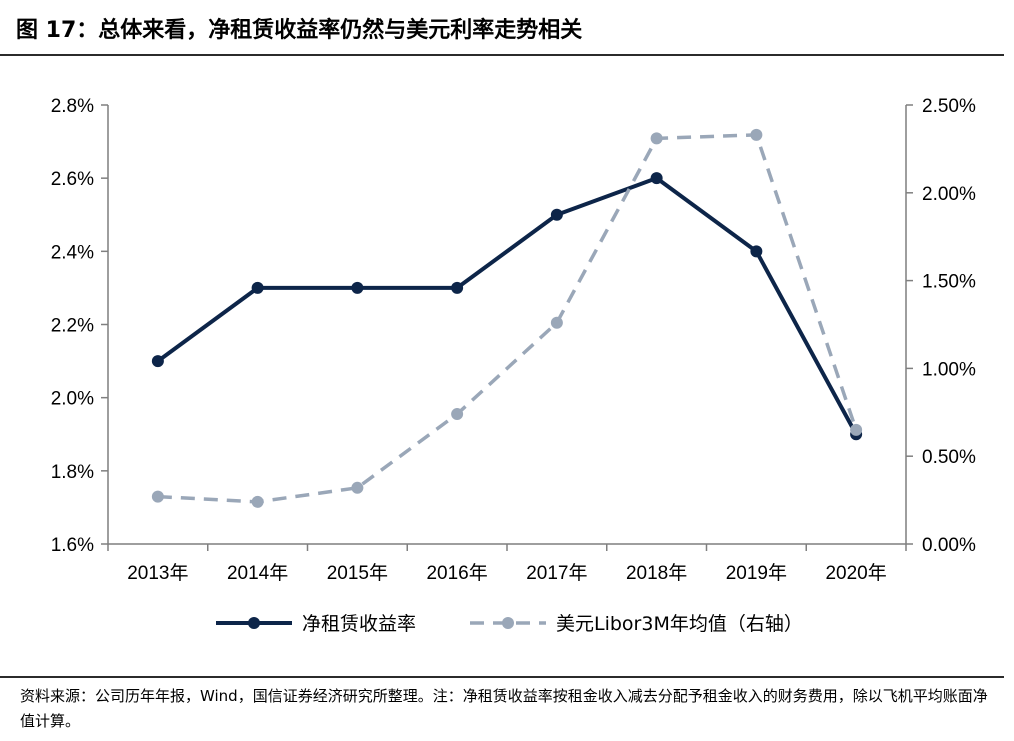 This screenshot has height=741, width=1014. I want to click on legend-item-1: 净租赁收益率, so click(316, 624).